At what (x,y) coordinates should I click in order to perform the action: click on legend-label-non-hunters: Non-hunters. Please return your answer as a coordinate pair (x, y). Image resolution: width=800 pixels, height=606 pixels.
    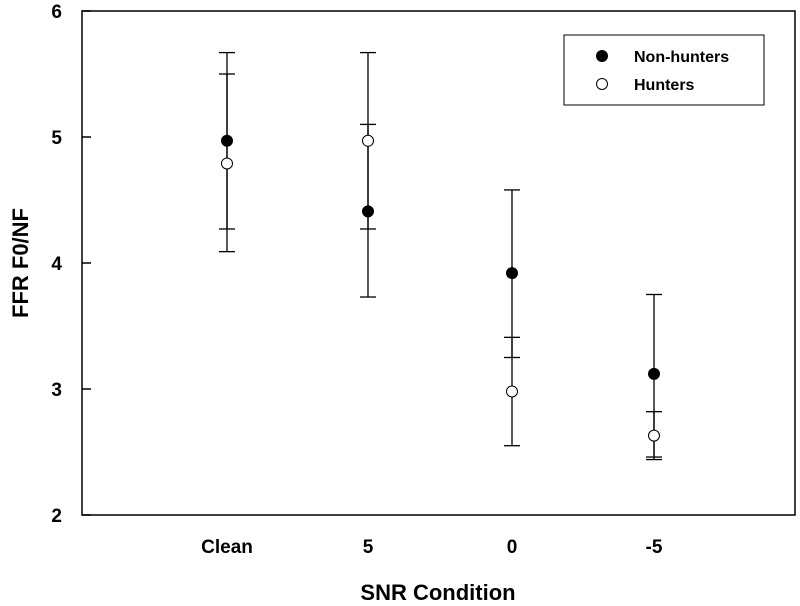
    Looking at the image, I should click on (681, 57).